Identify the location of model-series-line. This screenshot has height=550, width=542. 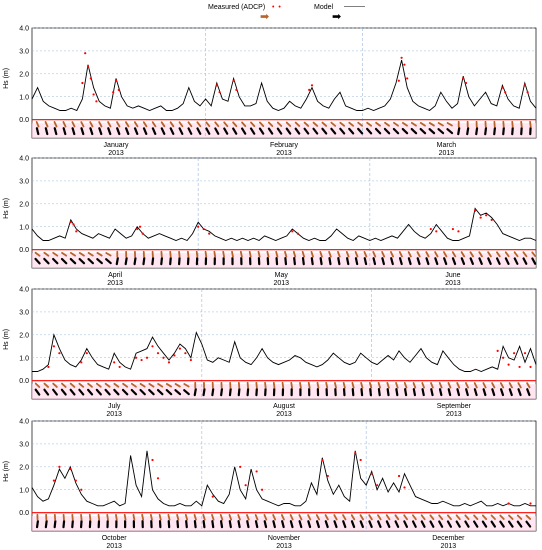
(284, 224).